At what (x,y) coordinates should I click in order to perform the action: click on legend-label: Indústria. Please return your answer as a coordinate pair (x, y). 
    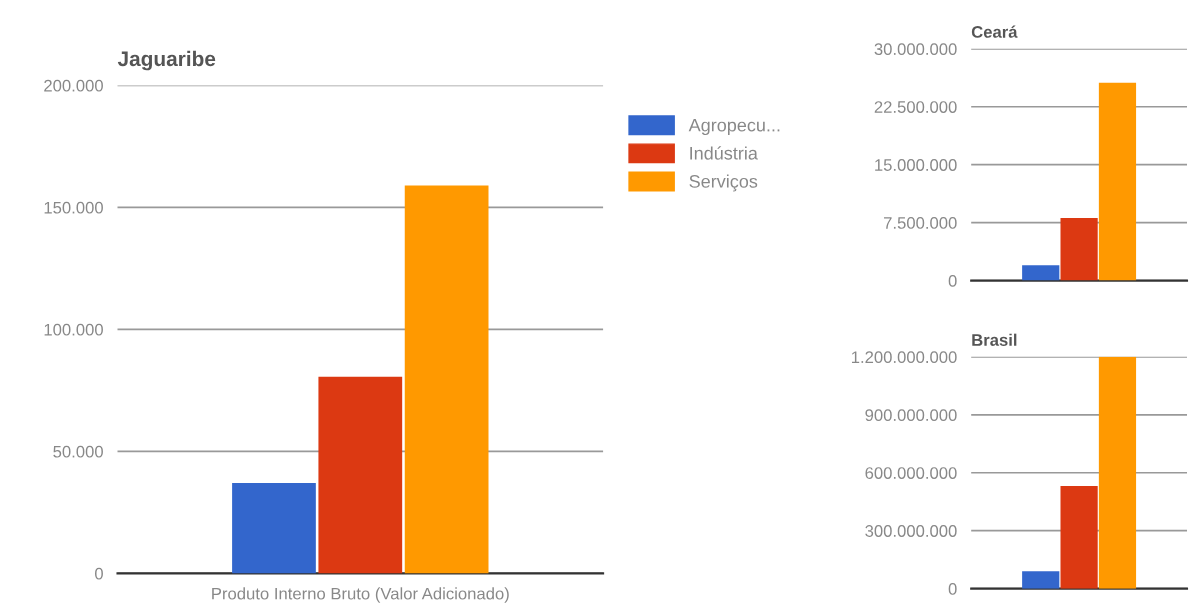
    Looking at the image, I should click on (724, 153).